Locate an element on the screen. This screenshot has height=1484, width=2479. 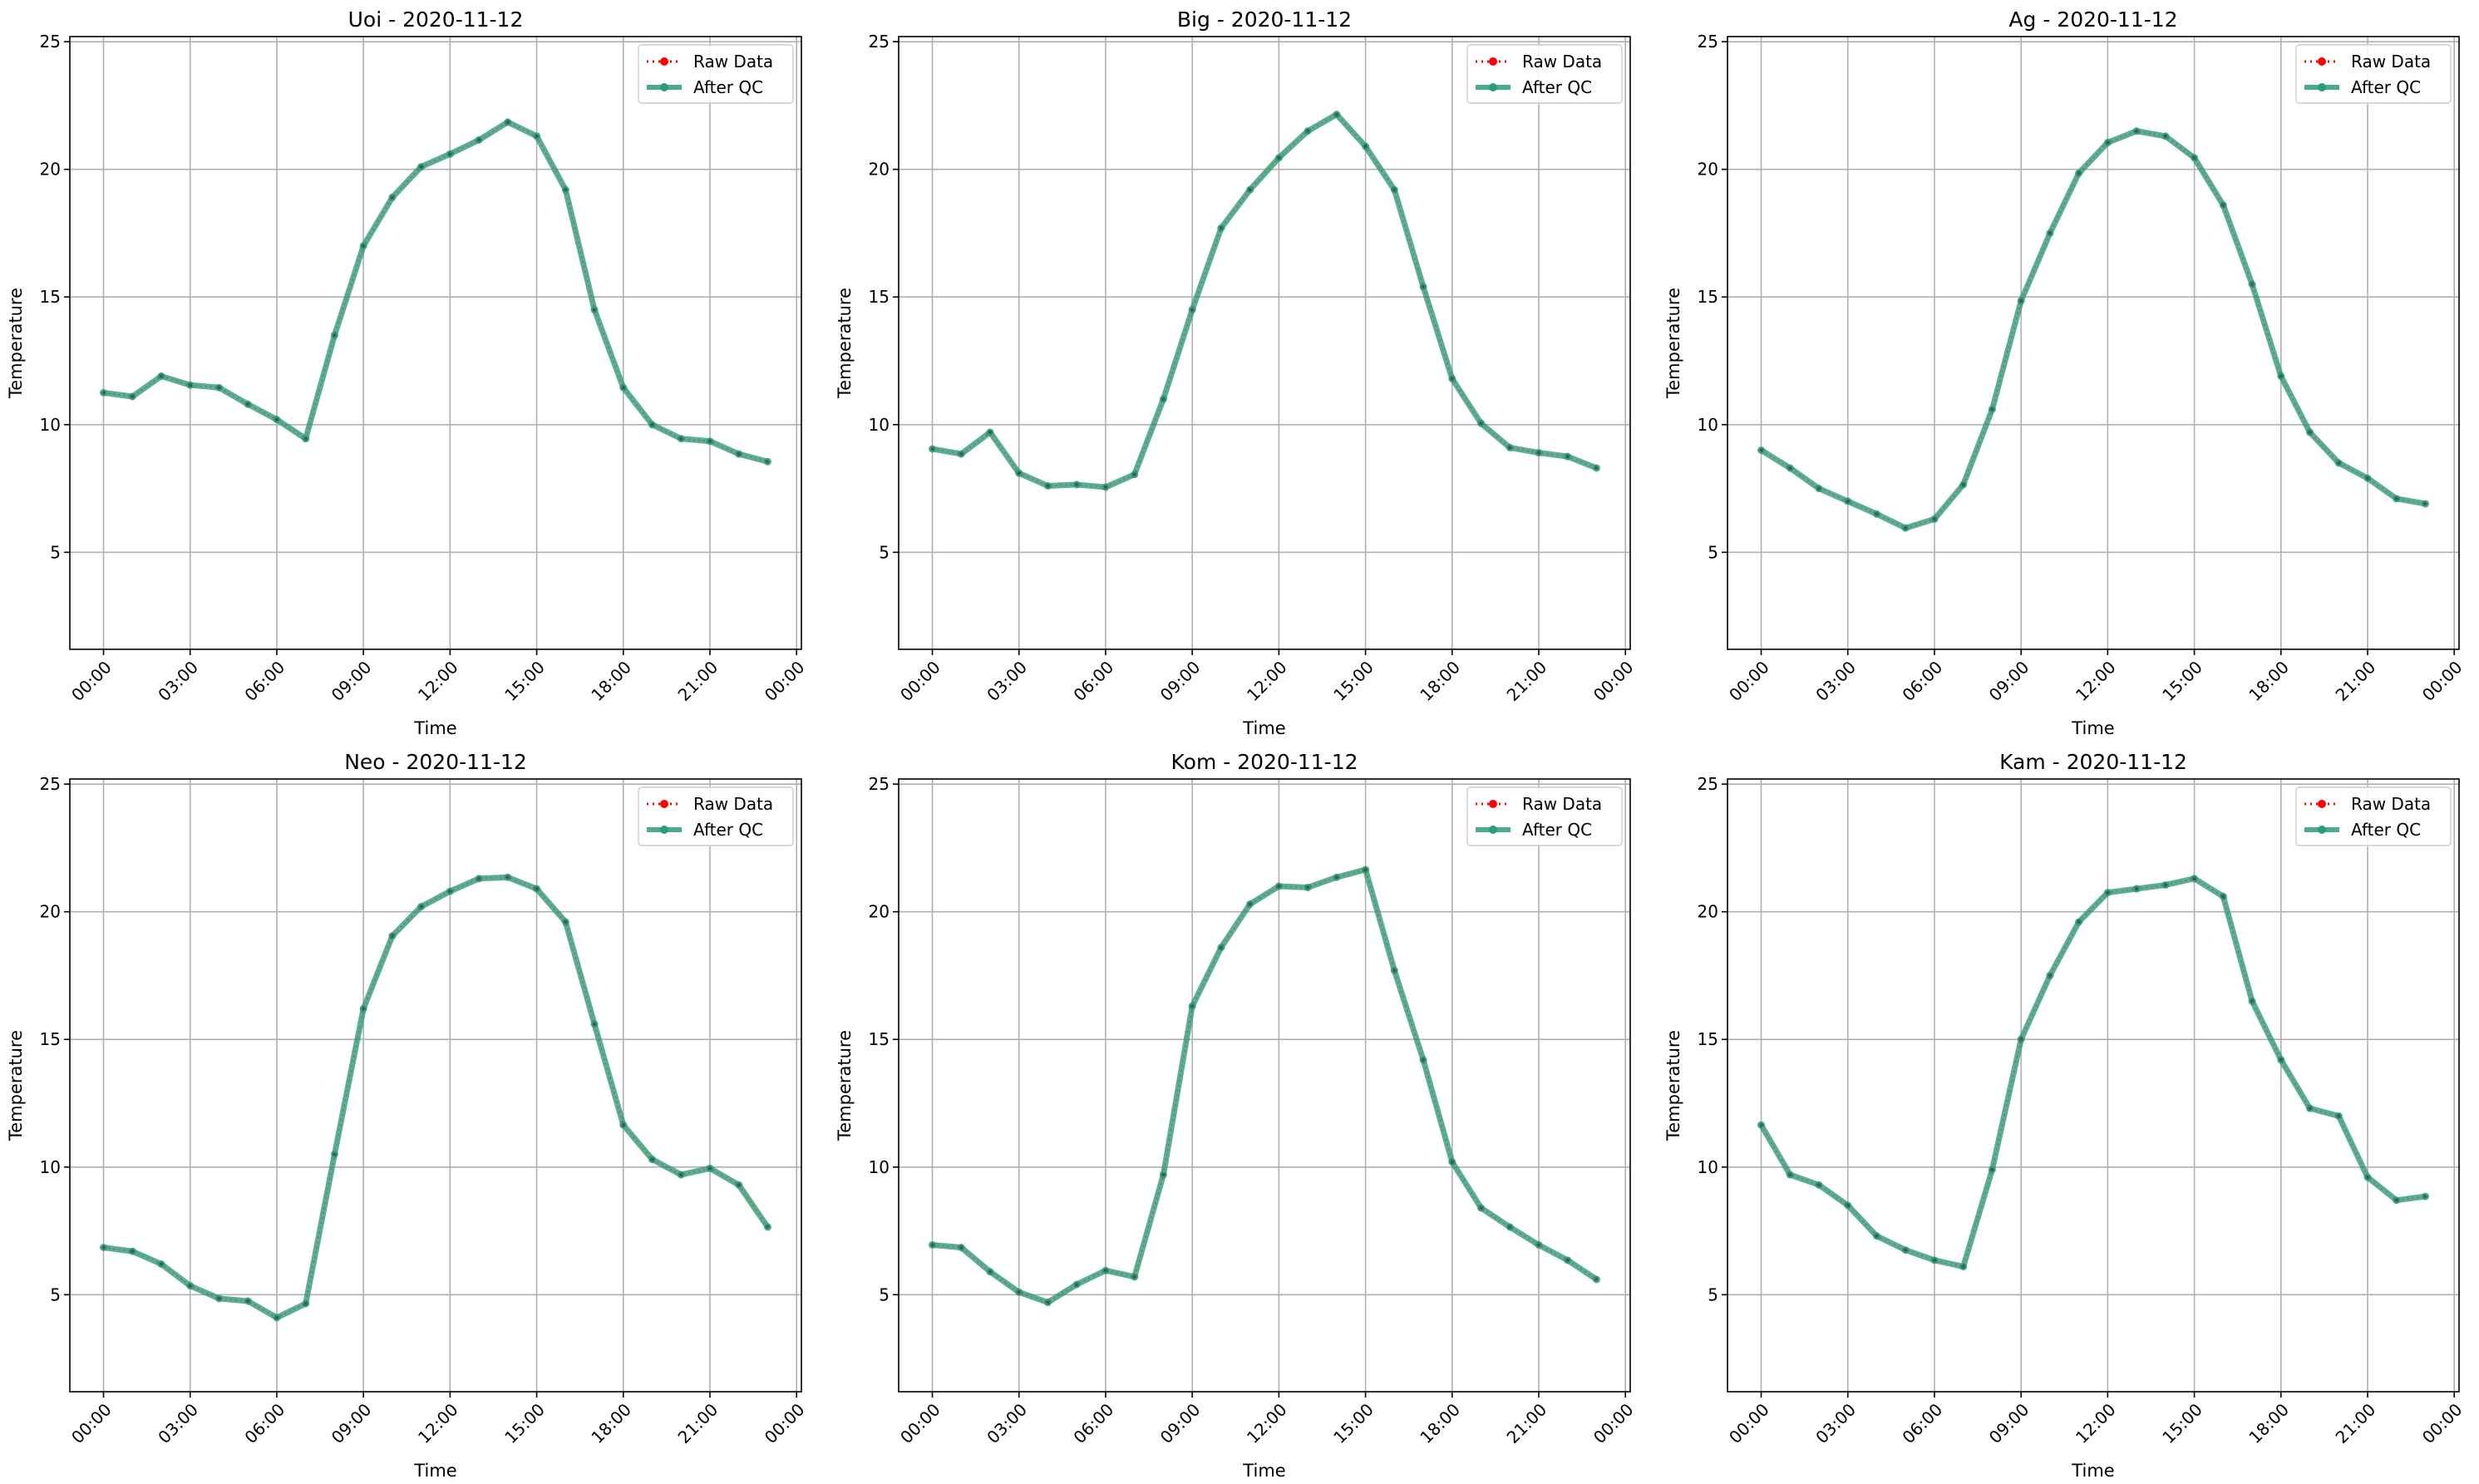
chart-title: Kom - 2020-11-12 is located at coordinates (1264, 762).